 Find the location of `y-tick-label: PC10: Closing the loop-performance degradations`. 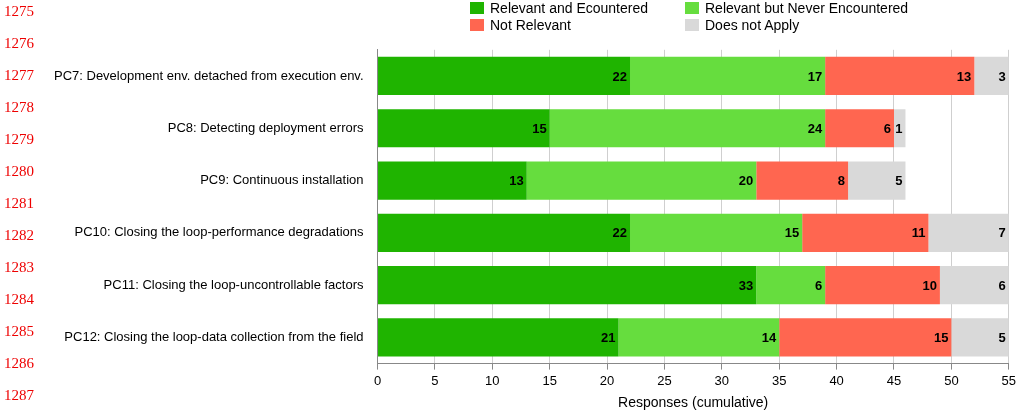

y-tick-label: PC10: Closing the loop-performance degradations is located at coordinates (219, 232).